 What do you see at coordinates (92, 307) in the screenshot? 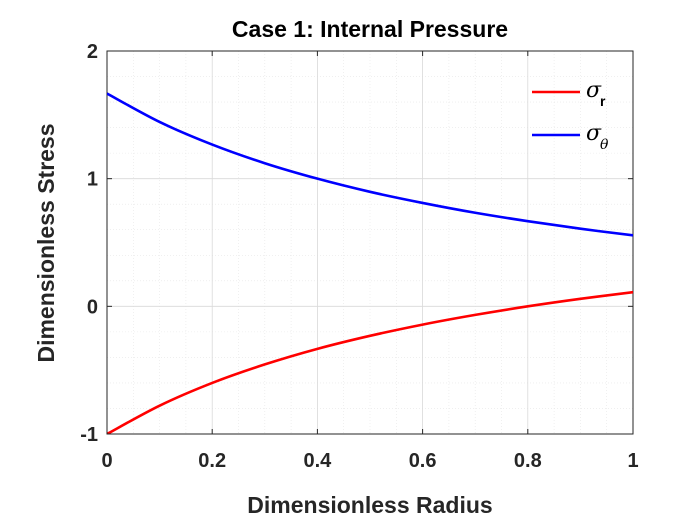
I see `y-tick-label: 0` at bounding box center [92, 307].